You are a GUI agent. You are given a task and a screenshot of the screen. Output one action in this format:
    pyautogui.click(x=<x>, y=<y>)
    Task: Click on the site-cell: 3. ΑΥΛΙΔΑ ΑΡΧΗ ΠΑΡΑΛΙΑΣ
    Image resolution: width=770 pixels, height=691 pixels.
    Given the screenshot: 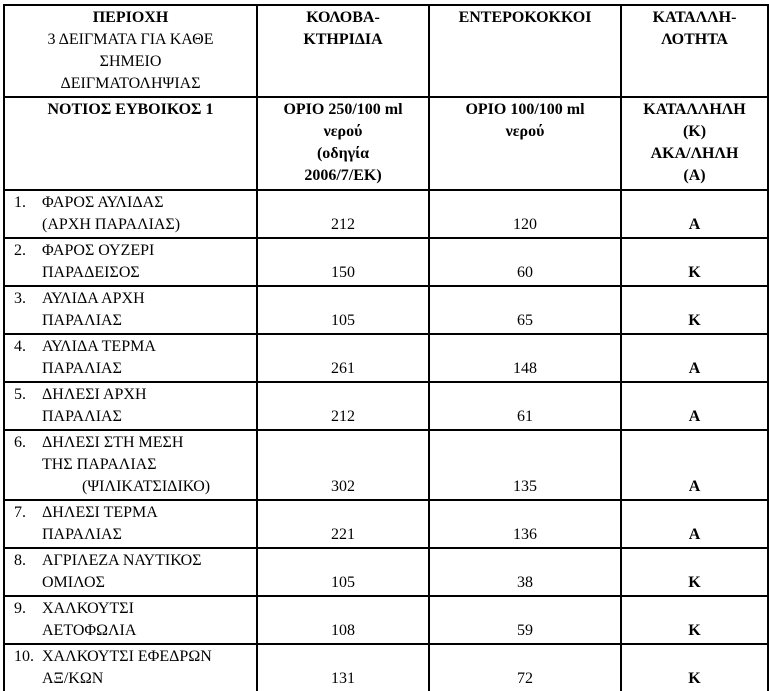 What is the action you would take?
    pyautogui.click(x=130, y=310)
    